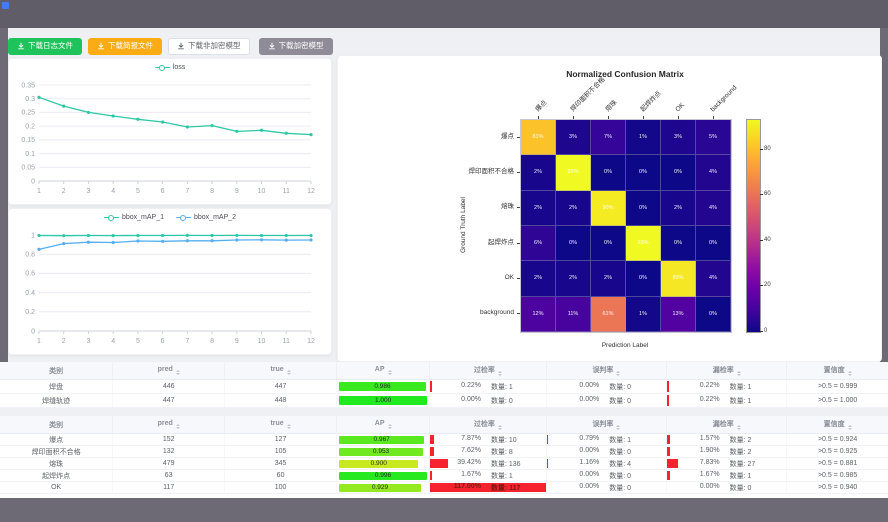 The image size is (888, 522). I want to click on cell-pred: 152, so click(169, 439).